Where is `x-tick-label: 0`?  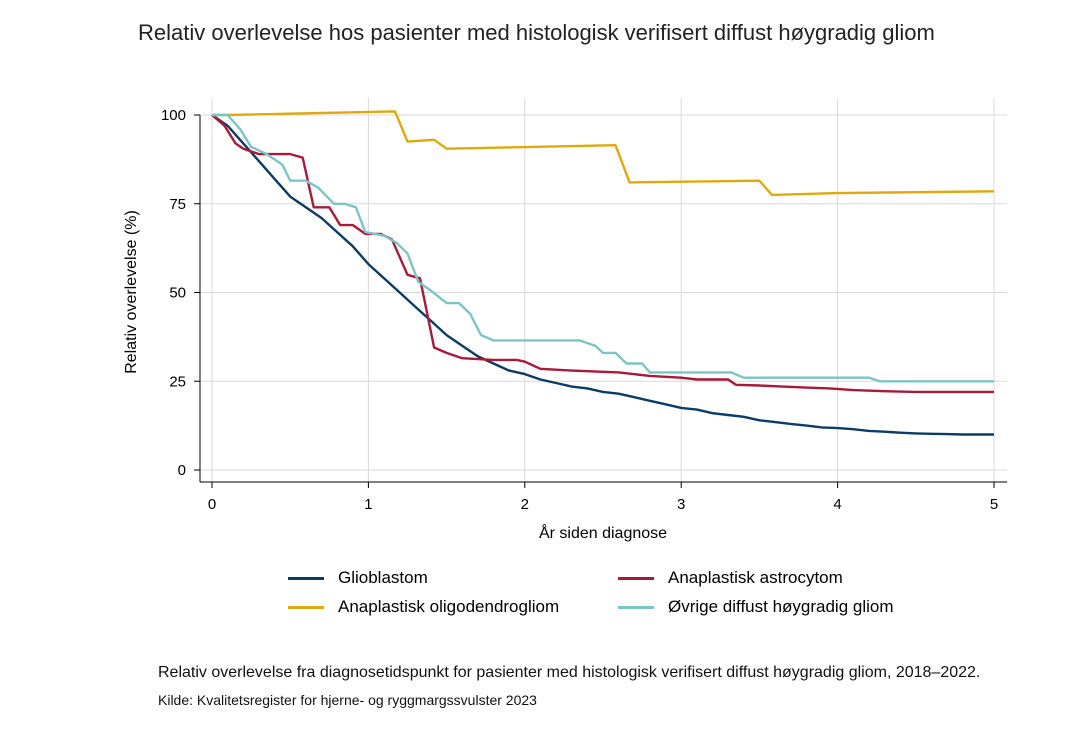 x-tick-label: 0 is located at coordinates (212, 504).